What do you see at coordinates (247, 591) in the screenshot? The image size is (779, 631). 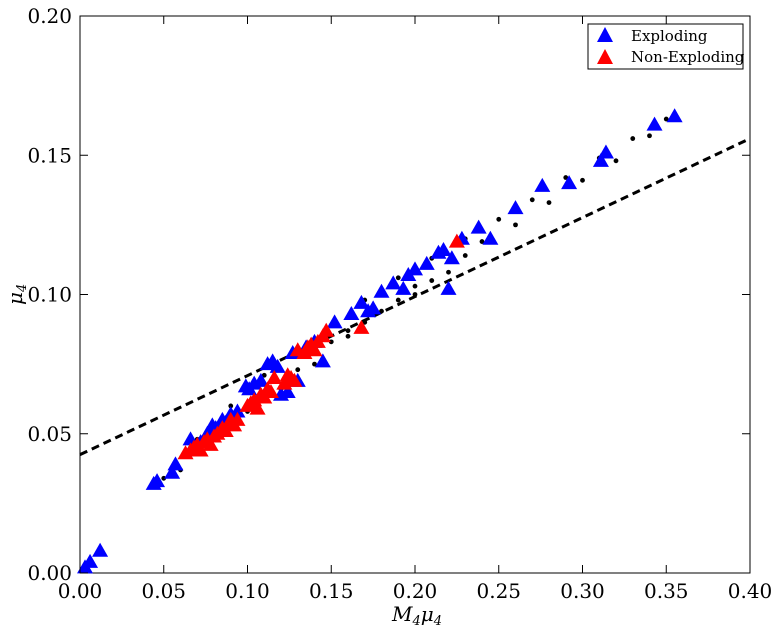 I see `x-tick-label: 0.10` at bounding box center [247, 591].